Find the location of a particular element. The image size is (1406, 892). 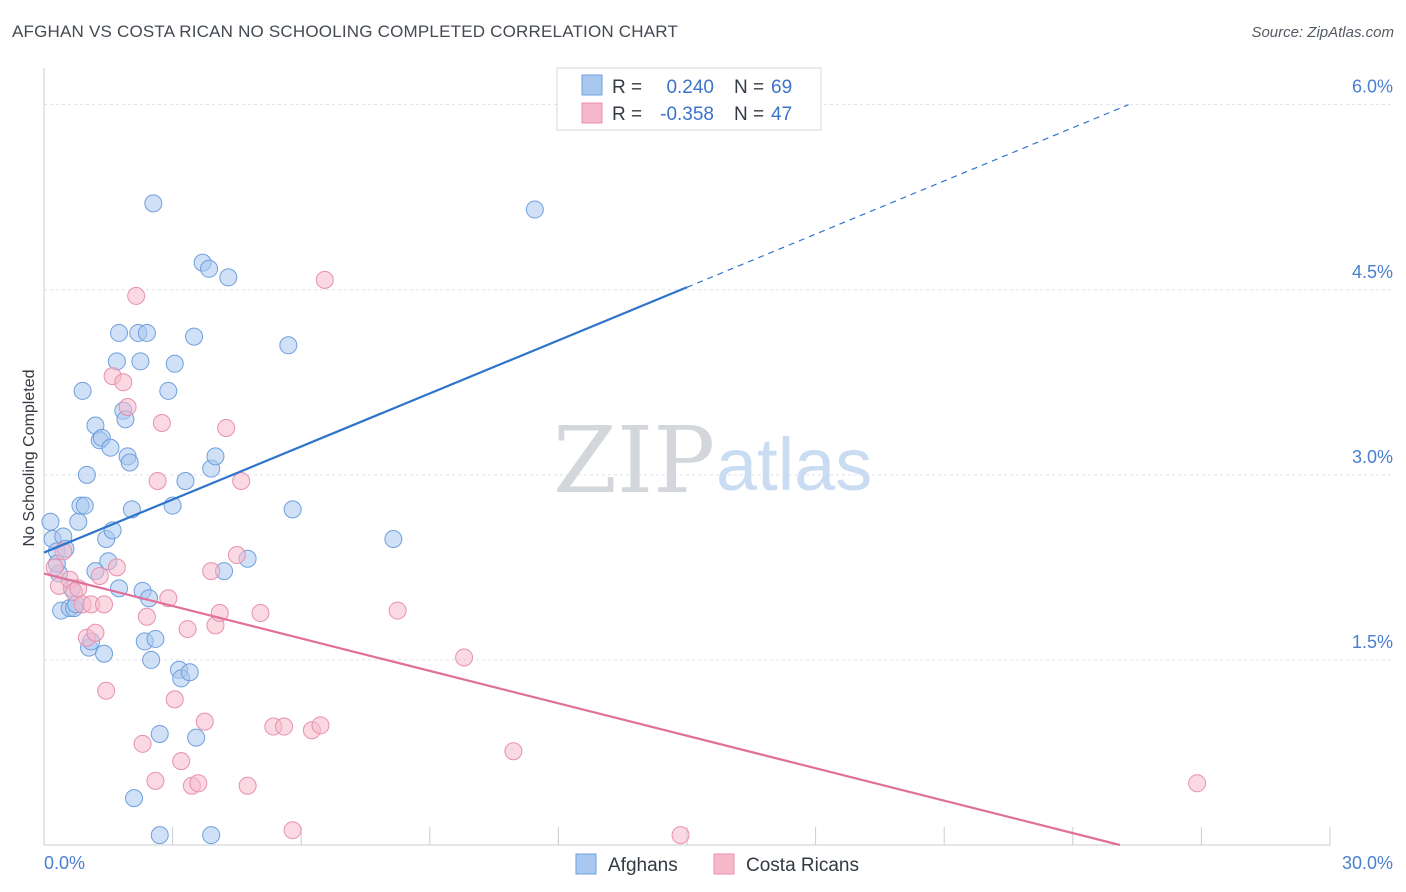

legend-n-value-costa-ricans: 47 is located at coordinates (781, 114).